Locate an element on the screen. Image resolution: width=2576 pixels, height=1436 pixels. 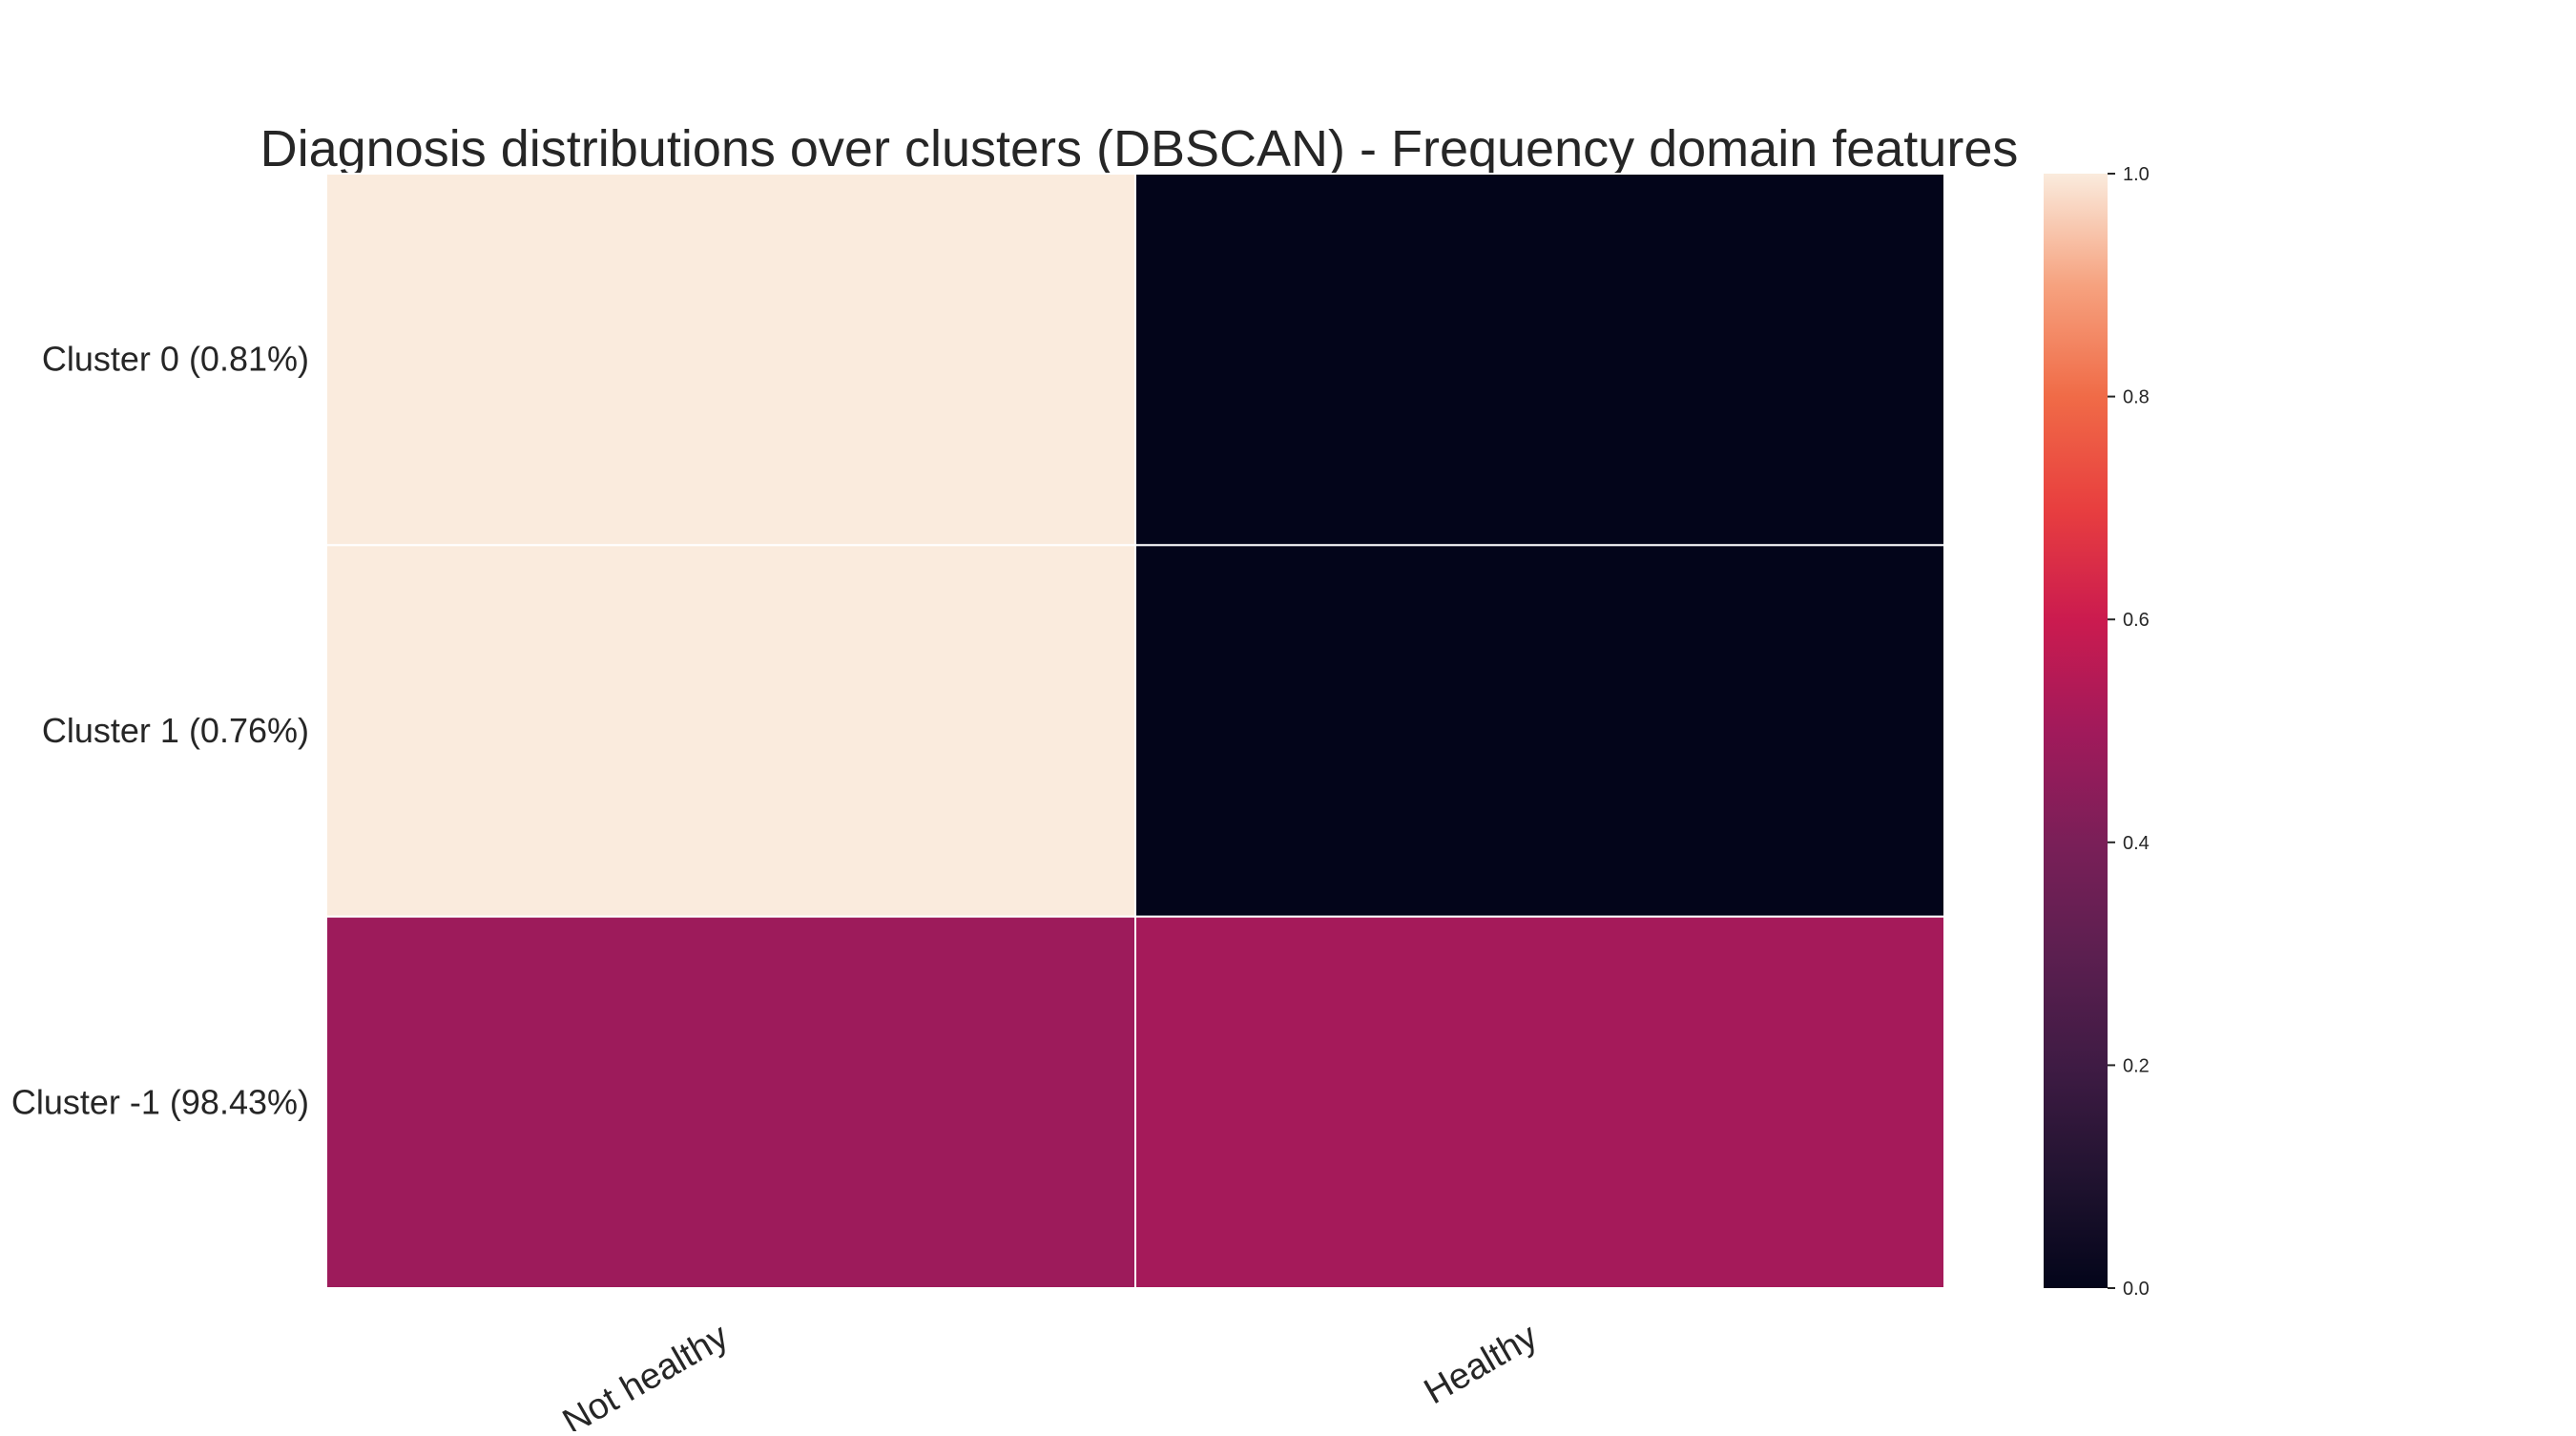
colorbar-ticks: 0.0 0.2 0.4 0.6 0.8 1.0 is located at coordinates (2129, 732).